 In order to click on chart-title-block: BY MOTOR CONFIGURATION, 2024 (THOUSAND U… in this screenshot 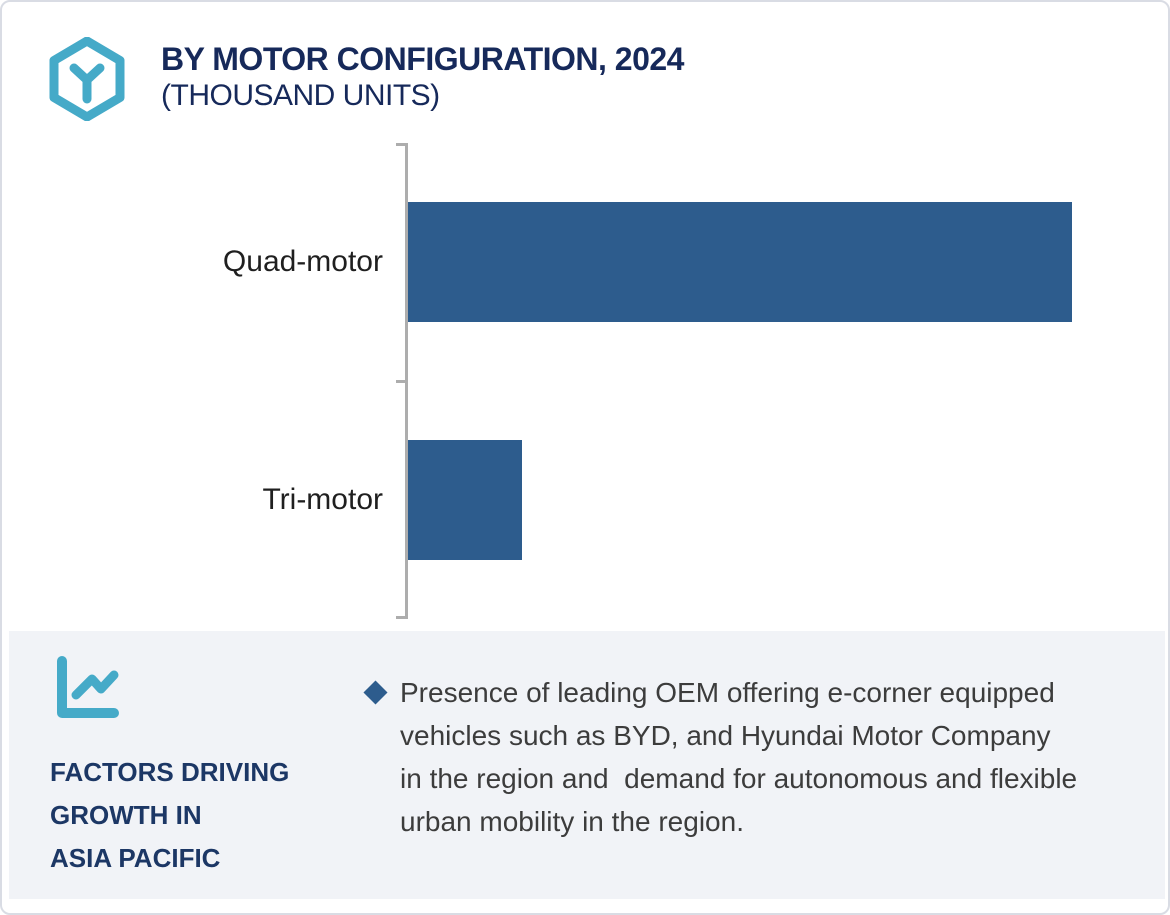, I will do `click(422, 75)`.